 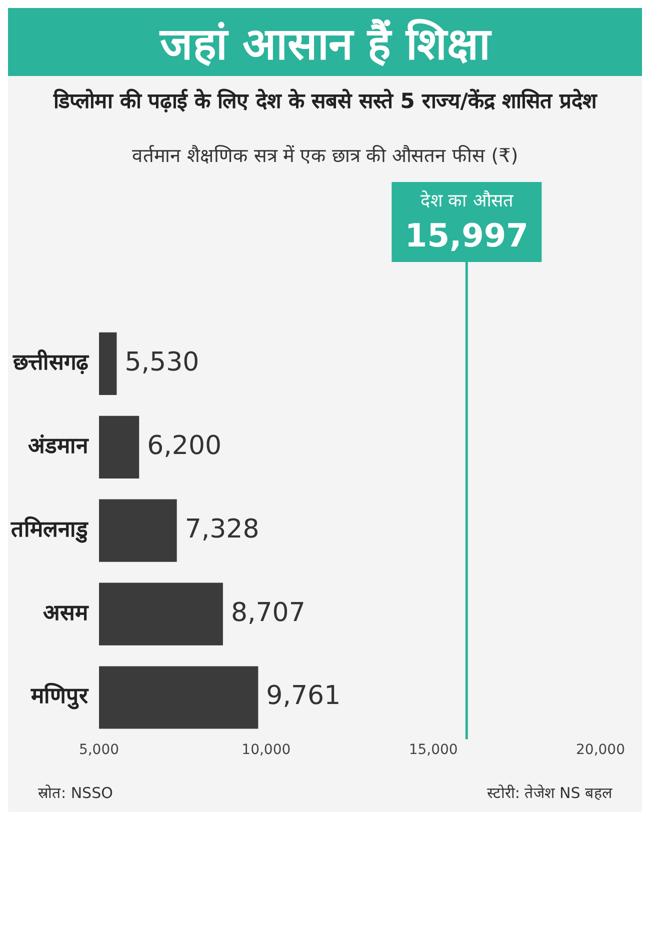 What do you see at coordinates (467, 201) in the screenshot?
I see `text: देश का औसत` at bounding box center [467, 201].